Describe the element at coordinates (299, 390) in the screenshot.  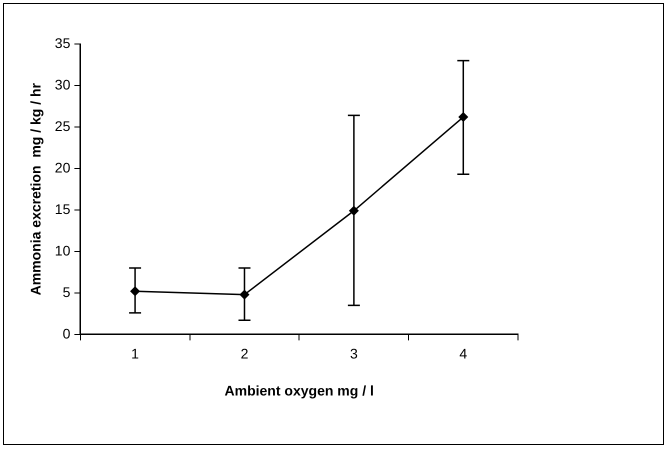
I see `x-axis-title: Ambient oxygen mg / l` at that location.